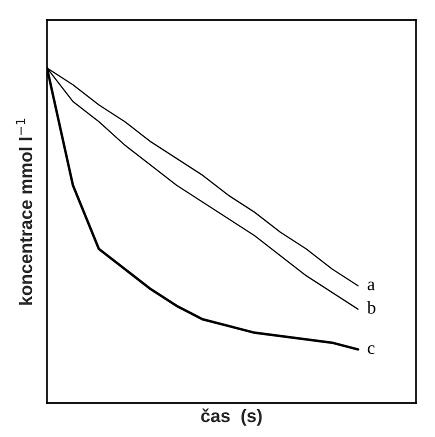  I want to click on y-axis-title: koncentrace mmol l$^{−1}$, so click(24, 211).